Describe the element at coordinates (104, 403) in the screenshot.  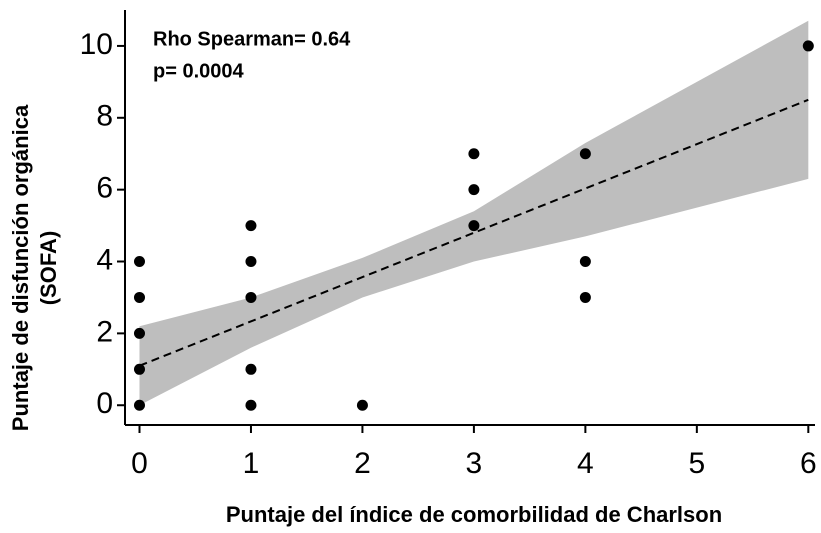
I see `y-tick-label: 0` at that location.